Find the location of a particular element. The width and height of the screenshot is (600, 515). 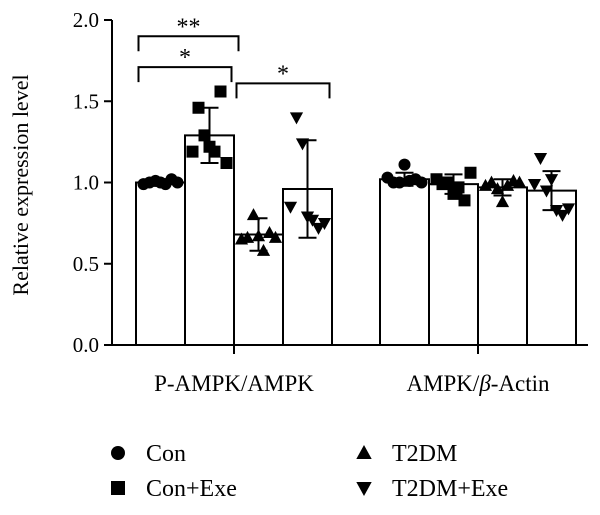

x-tick-label-part: -Actin is located at coordinates (520, 383).